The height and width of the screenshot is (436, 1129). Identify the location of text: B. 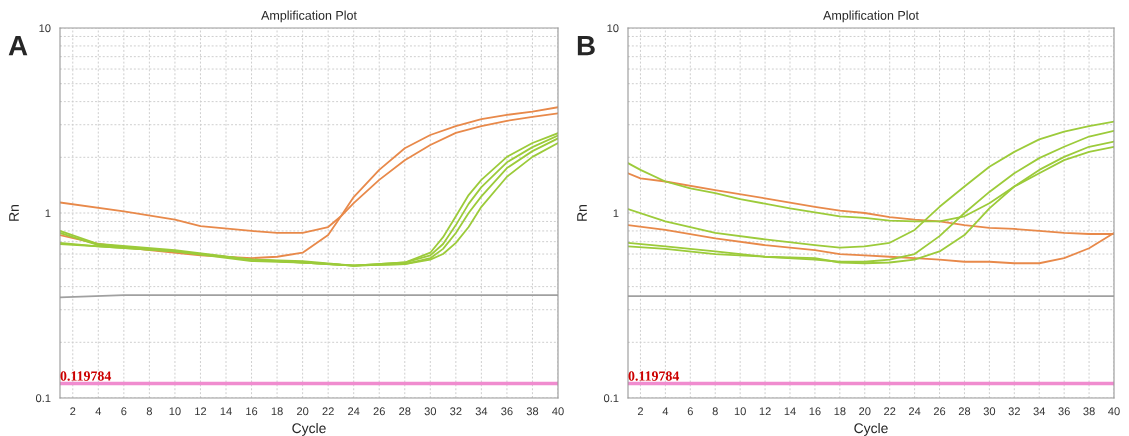
(586, 46).